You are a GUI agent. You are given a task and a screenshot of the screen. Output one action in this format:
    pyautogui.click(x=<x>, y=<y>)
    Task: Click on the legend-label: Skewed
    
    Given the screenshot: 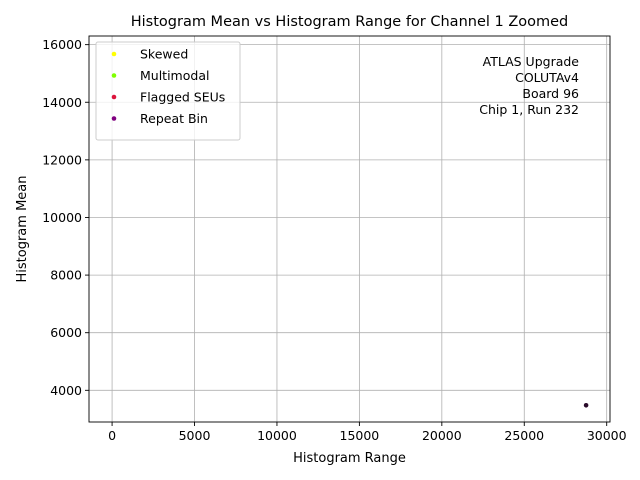 What is the action you would take?
    pyautogui.click(x=164, y=54)
    